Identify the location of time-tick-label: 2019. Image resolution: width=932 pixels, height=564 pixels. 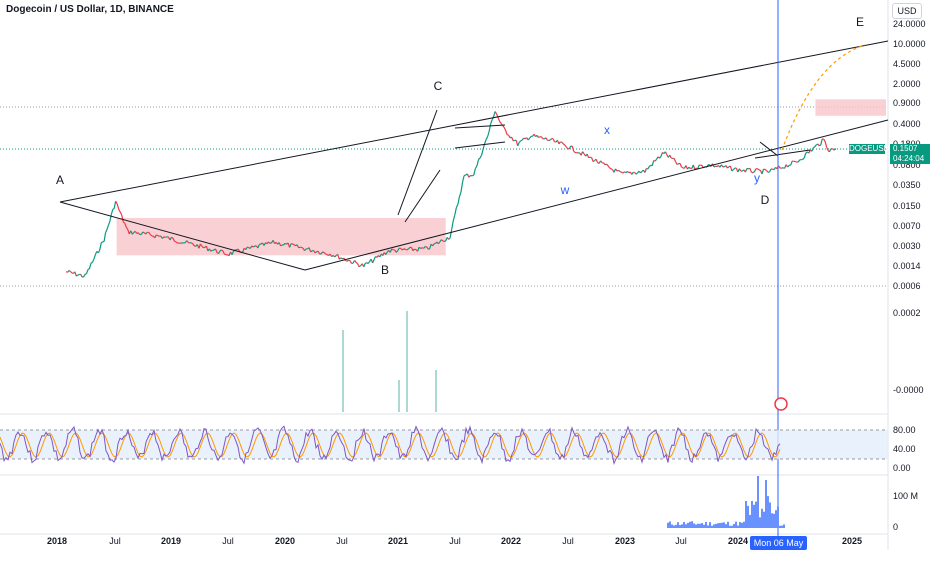
(171, 541).